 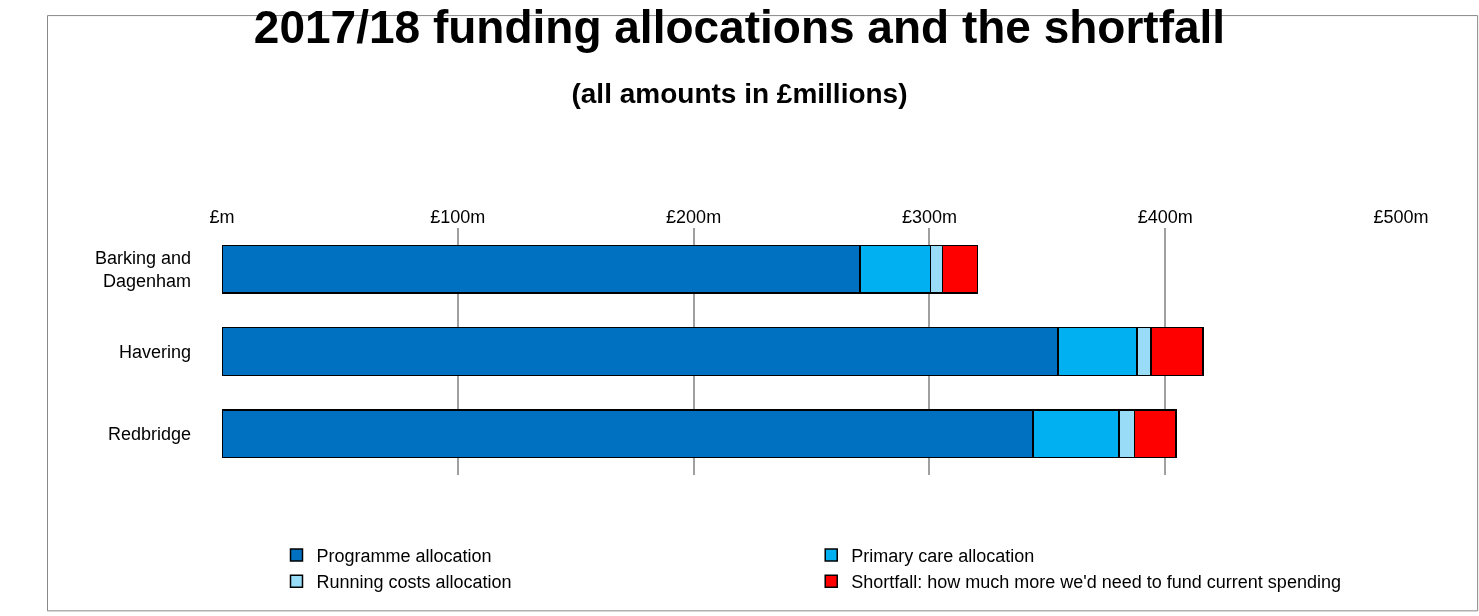 I want to click on x-tick-label: £m, so click(x=222, y=217).